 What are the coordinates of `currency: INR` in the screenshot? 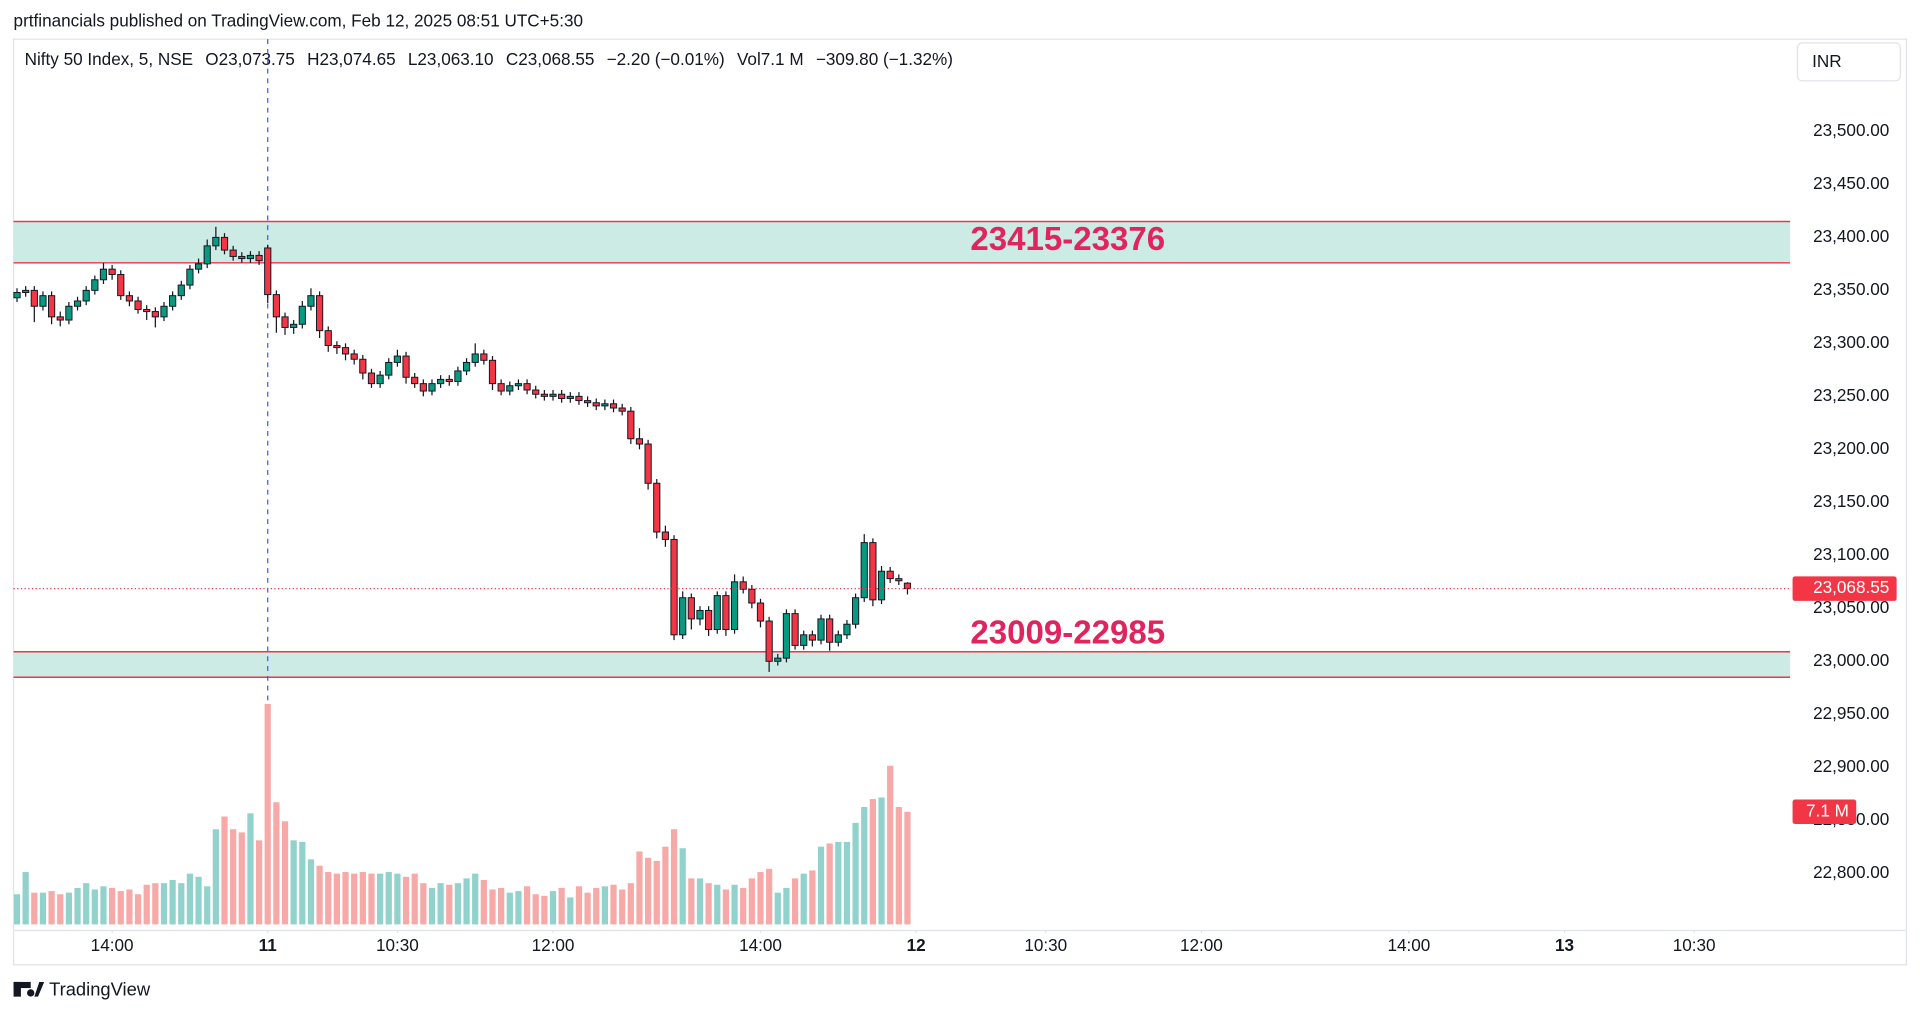 It's located at (1827, 61).